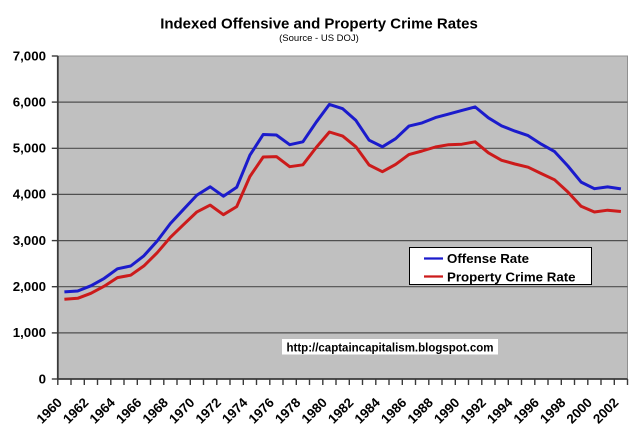  What do you see at coordinates (488, 258) in the screenshot?
I see `svg-text: Offense Rate` at bounding box center [488, 258].